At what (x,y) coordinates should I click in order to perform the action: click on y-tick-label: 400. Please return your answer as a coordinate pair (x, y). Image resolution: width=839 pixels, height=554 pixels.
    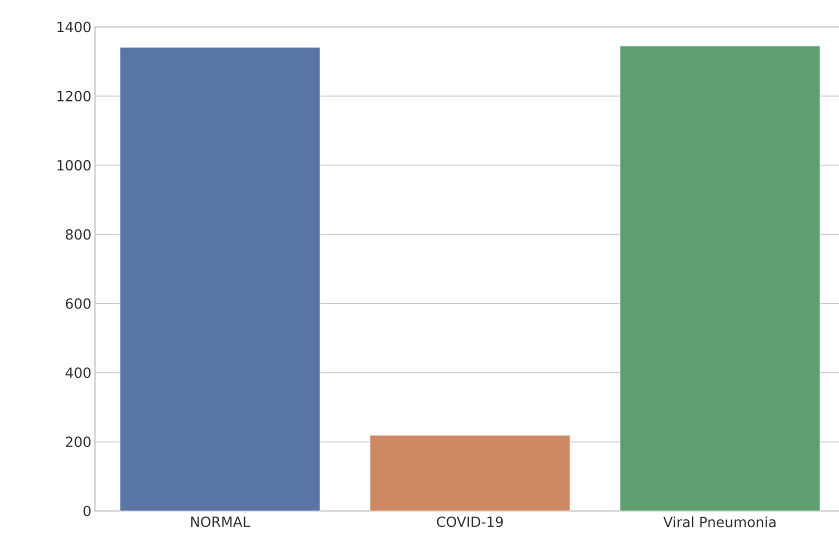
    Looking at the image, I should click on (78, 372).